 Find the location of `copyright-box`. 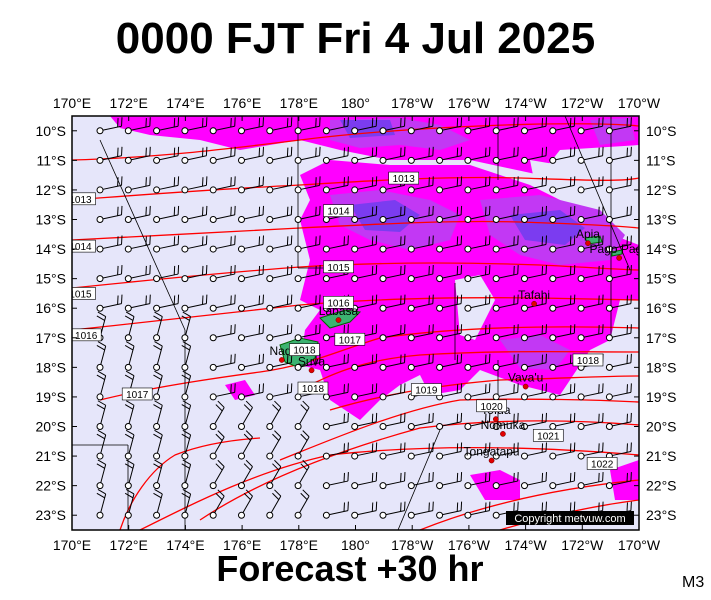

copyright-box is located at coordinates (570, 518).